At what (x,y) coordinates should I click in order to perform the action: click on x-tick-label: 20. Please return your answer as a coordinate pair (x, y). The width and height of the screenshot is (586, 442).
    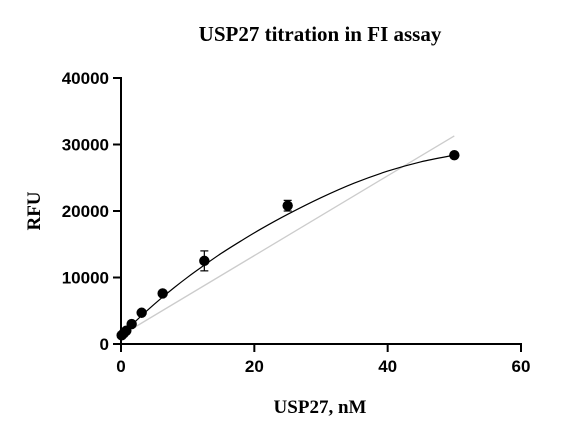
    Looking at the image, I should click on (254, 366).